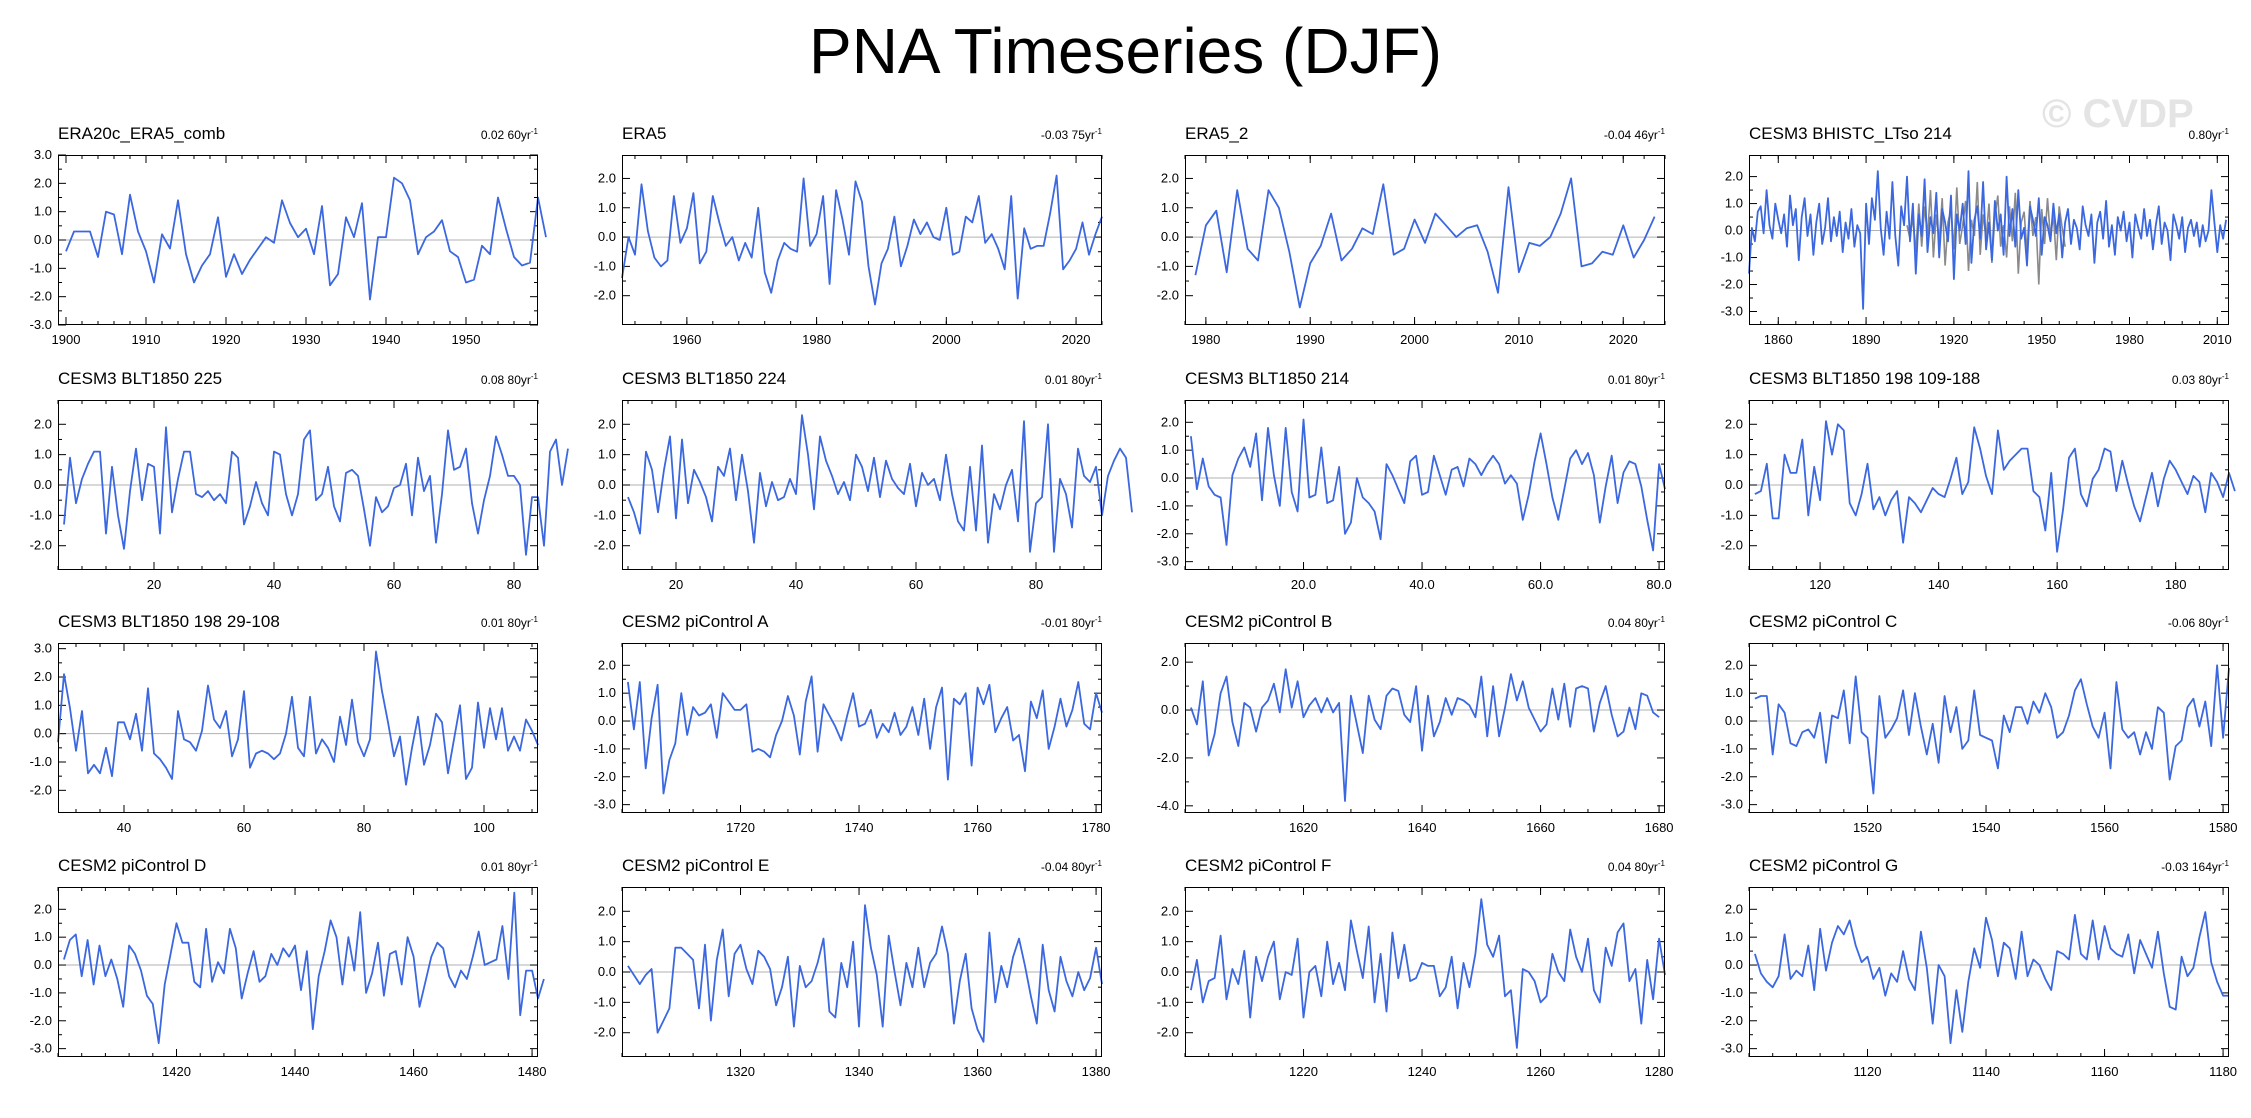 This screenshot has width=2251, height=1118. Describe the element at coordinates (413, 1071) in the screenshot. I see `x-tick-label: 1460` at that location.